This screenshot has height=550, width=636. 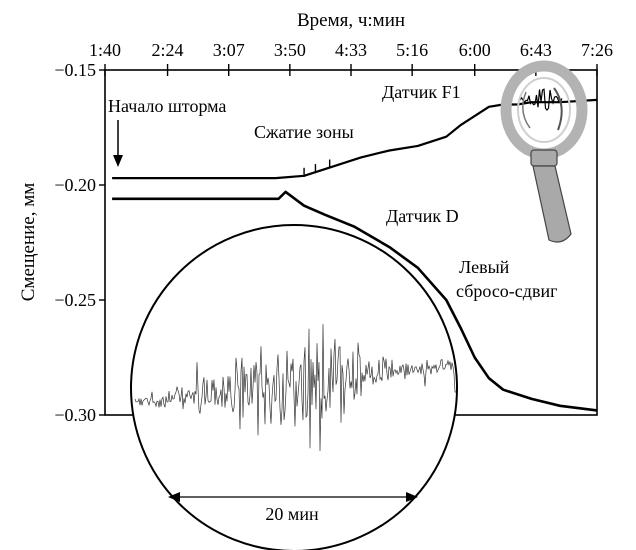 I want to click on inset-scale-arrow-right, so click(x=412, y=497).